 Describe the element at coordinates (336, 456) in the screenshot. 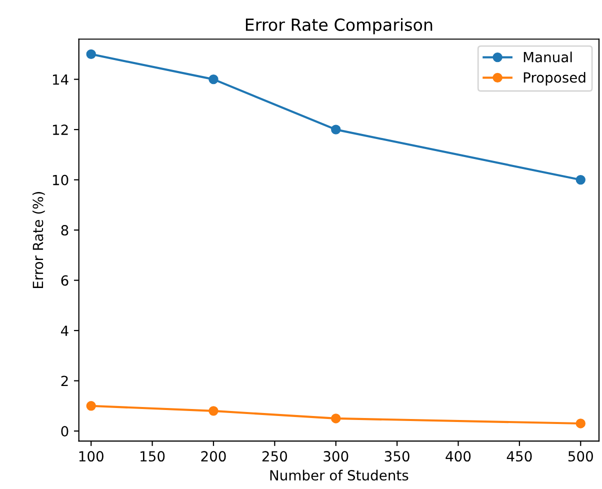

I see `x-tick-label: 300` at that location.